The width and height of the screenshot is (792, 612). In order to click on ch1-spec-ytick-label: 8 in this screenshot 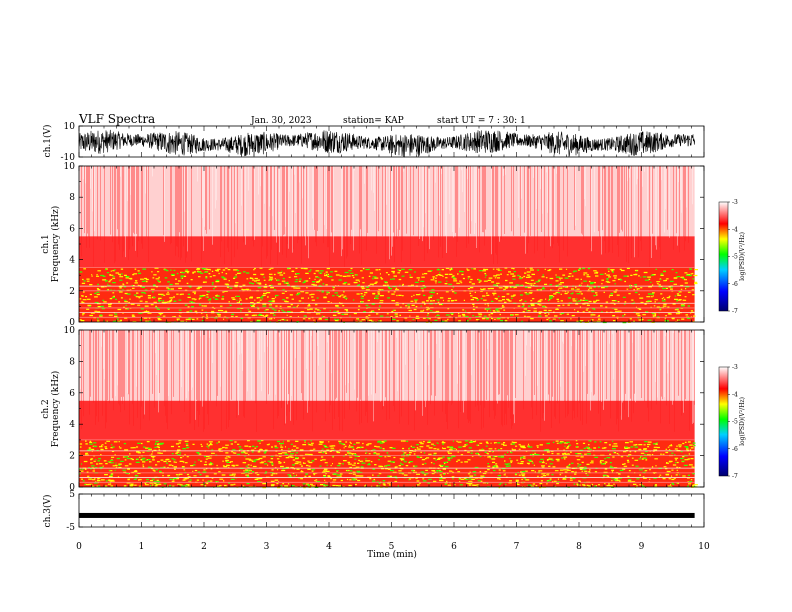, I will do `click(72, 198)`.